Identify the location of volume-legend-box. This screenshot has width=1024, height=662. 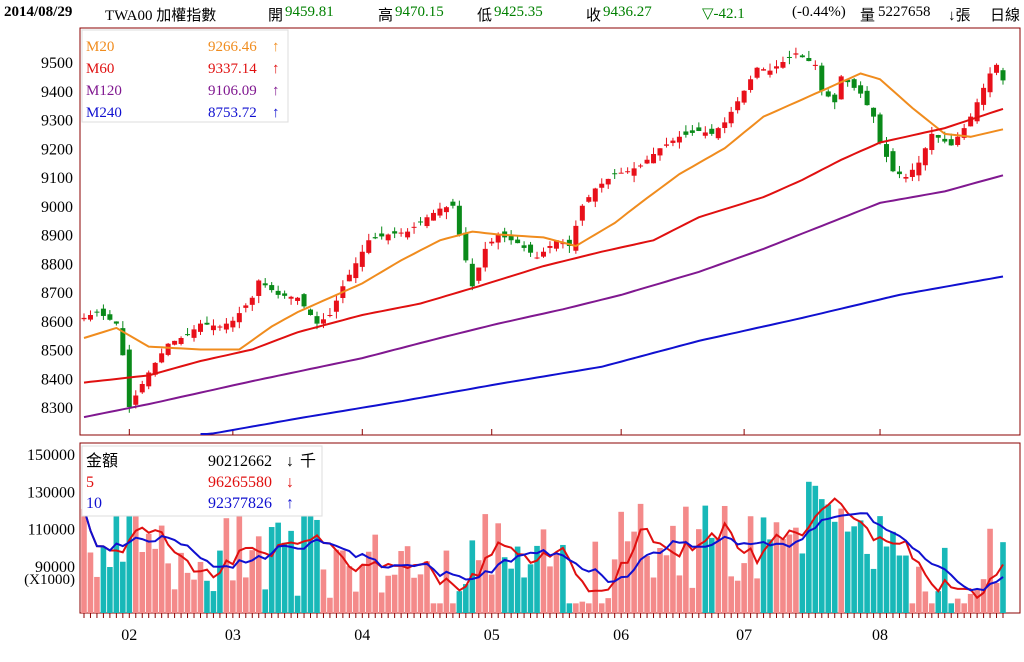
(202, 481).